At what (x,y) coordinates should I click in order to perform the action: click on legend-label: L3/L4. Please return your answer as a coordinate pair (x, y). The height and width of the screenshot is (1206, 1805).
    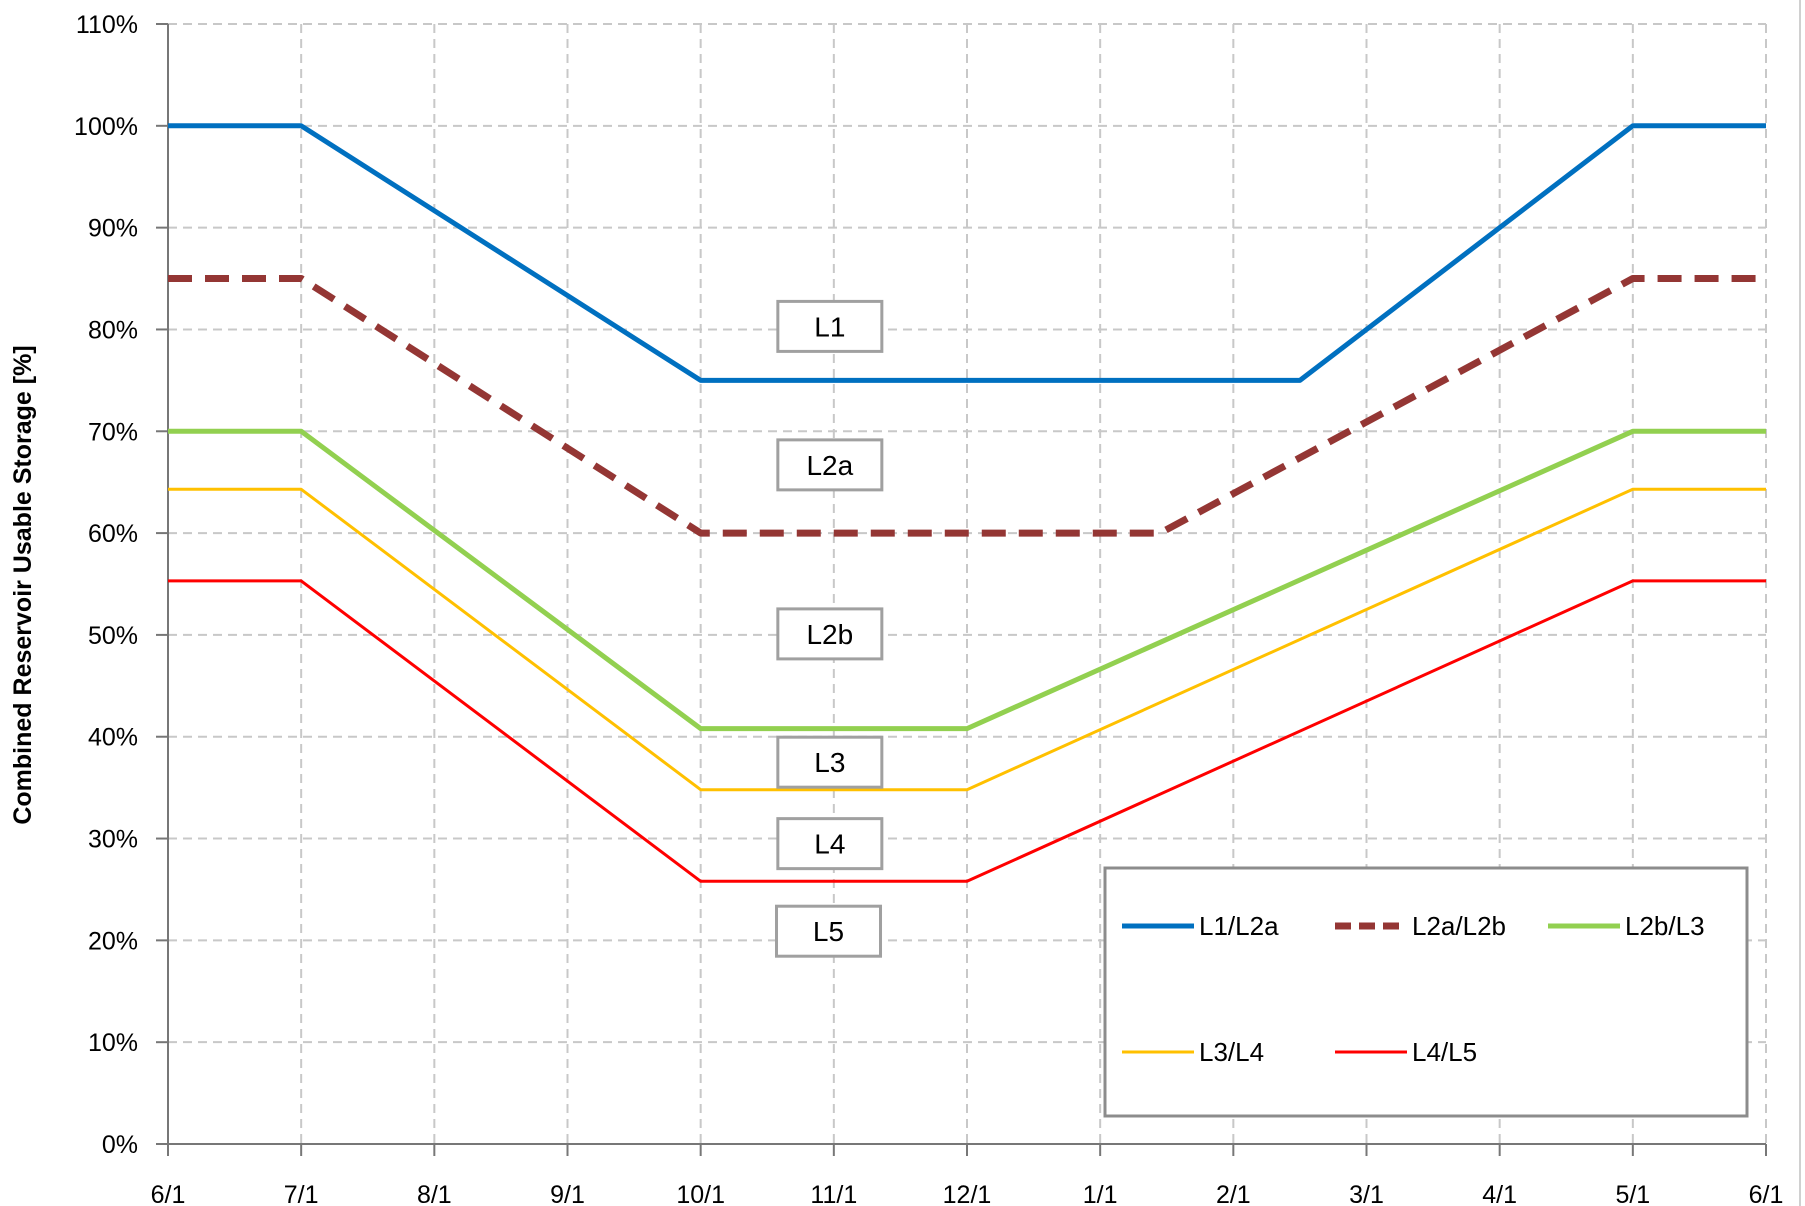
    Looking at the image, I should click on (1231, 1052).